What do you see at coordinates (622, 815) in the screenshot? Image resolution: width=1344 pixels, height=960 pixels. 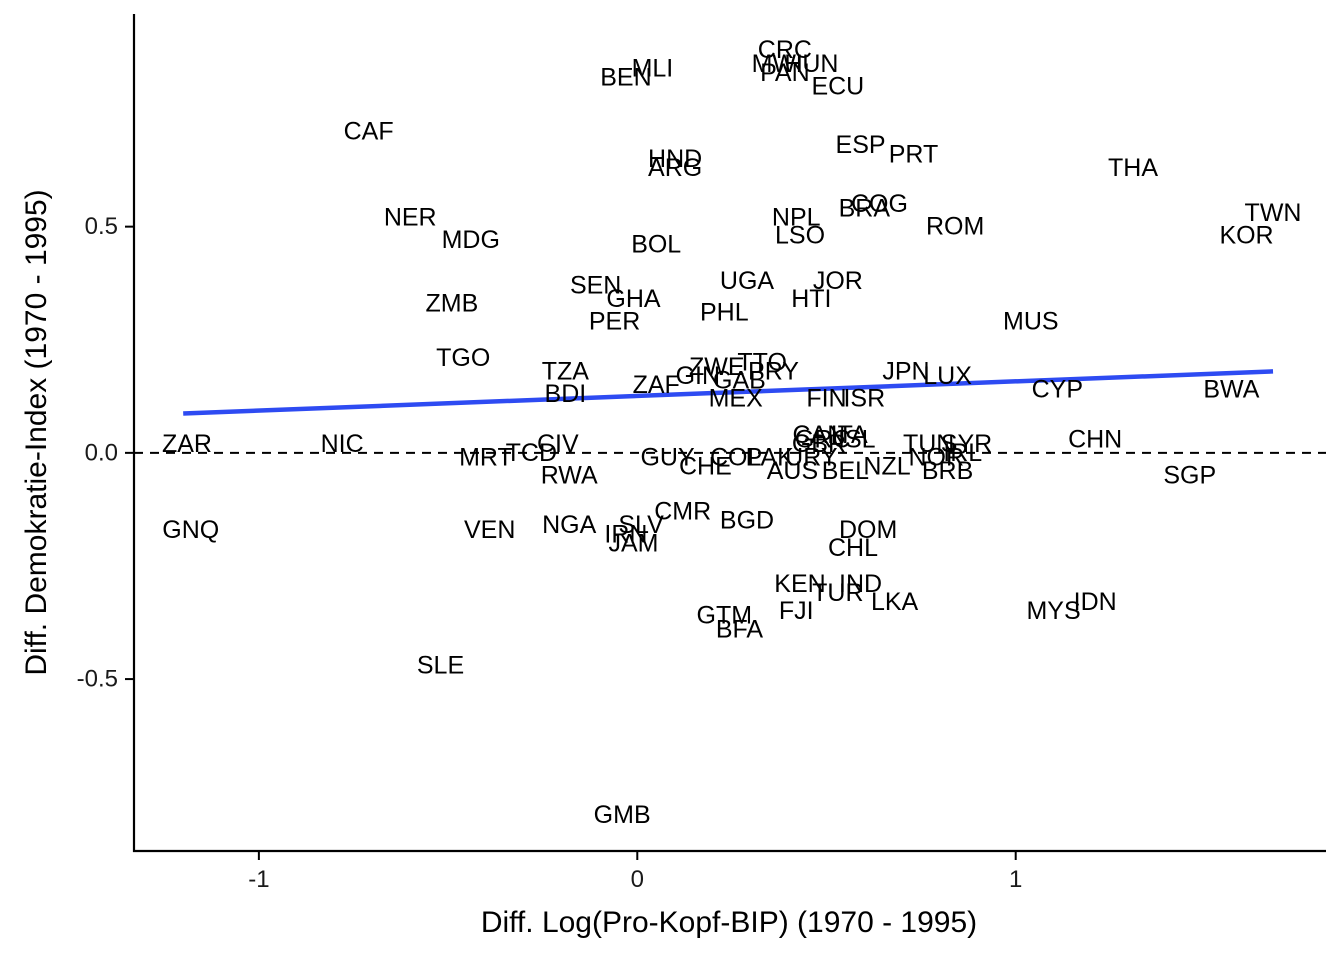 I see `point-label-gmb: GMB` at bounding box center [622, 815].